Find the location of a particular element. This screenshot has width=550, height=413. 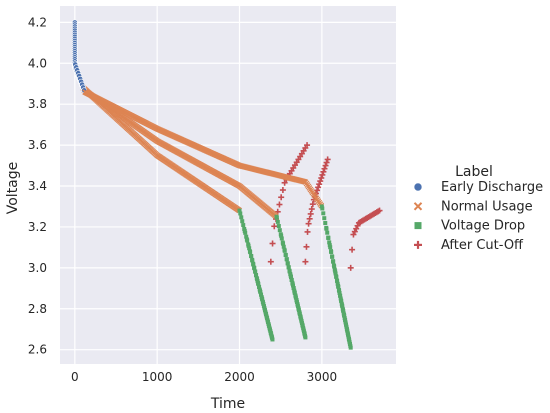

x-tick-label: 1000 is located at coordinates (157, 377).